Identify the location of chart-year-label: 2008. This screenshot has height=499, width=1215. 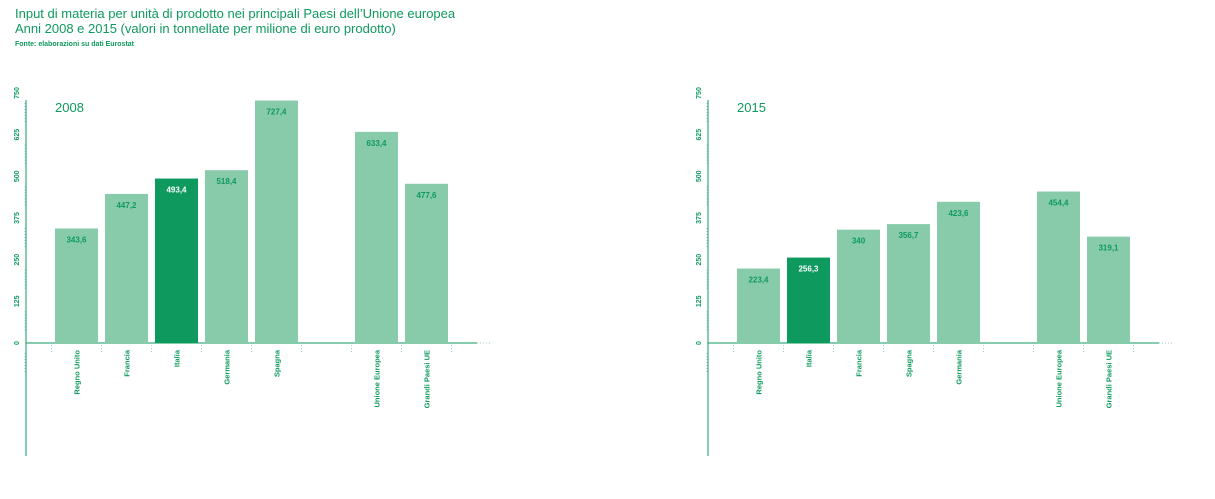
(69, 107).